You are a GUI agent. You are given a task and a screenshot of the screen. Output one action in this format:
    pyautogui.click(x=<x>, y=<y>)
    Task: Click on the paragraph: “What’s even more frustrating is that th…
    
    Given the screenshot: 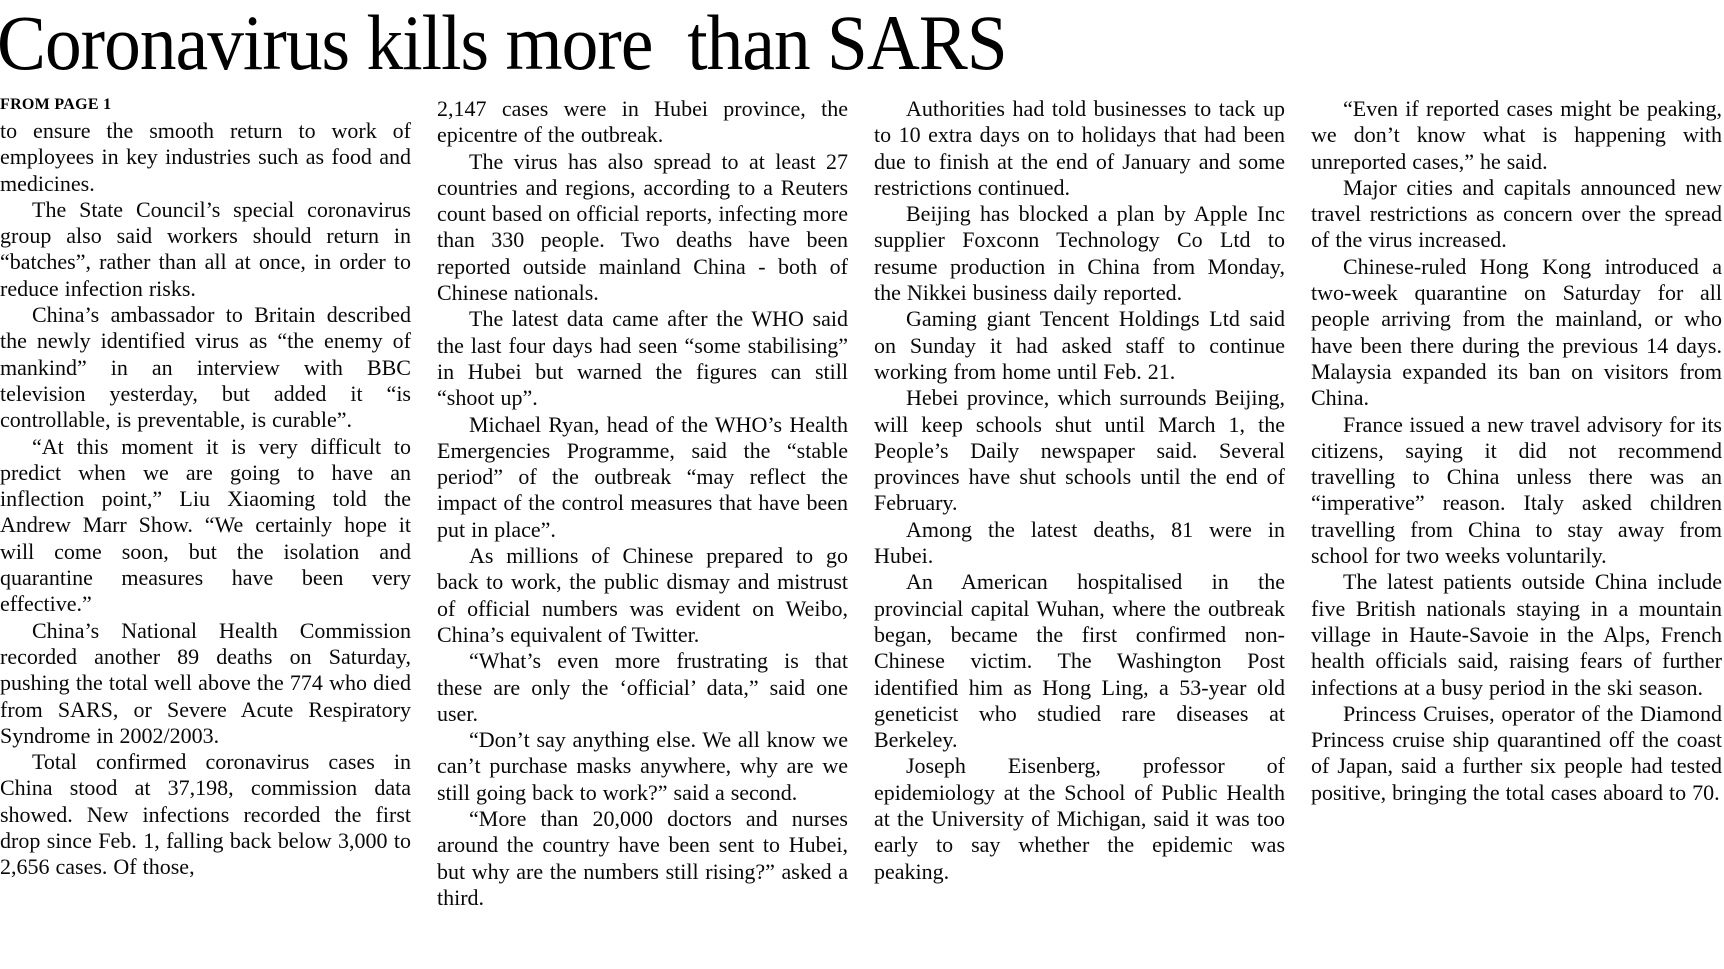 What is the action you would take?
    pyautogui.click(x=642, y=687)
    